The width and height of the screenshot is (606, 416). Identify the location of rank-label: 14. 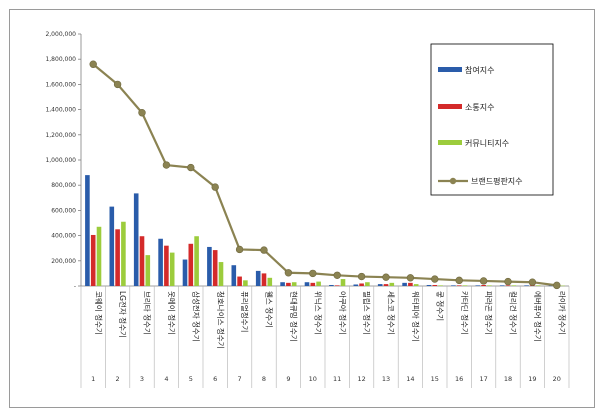
(410, 379).